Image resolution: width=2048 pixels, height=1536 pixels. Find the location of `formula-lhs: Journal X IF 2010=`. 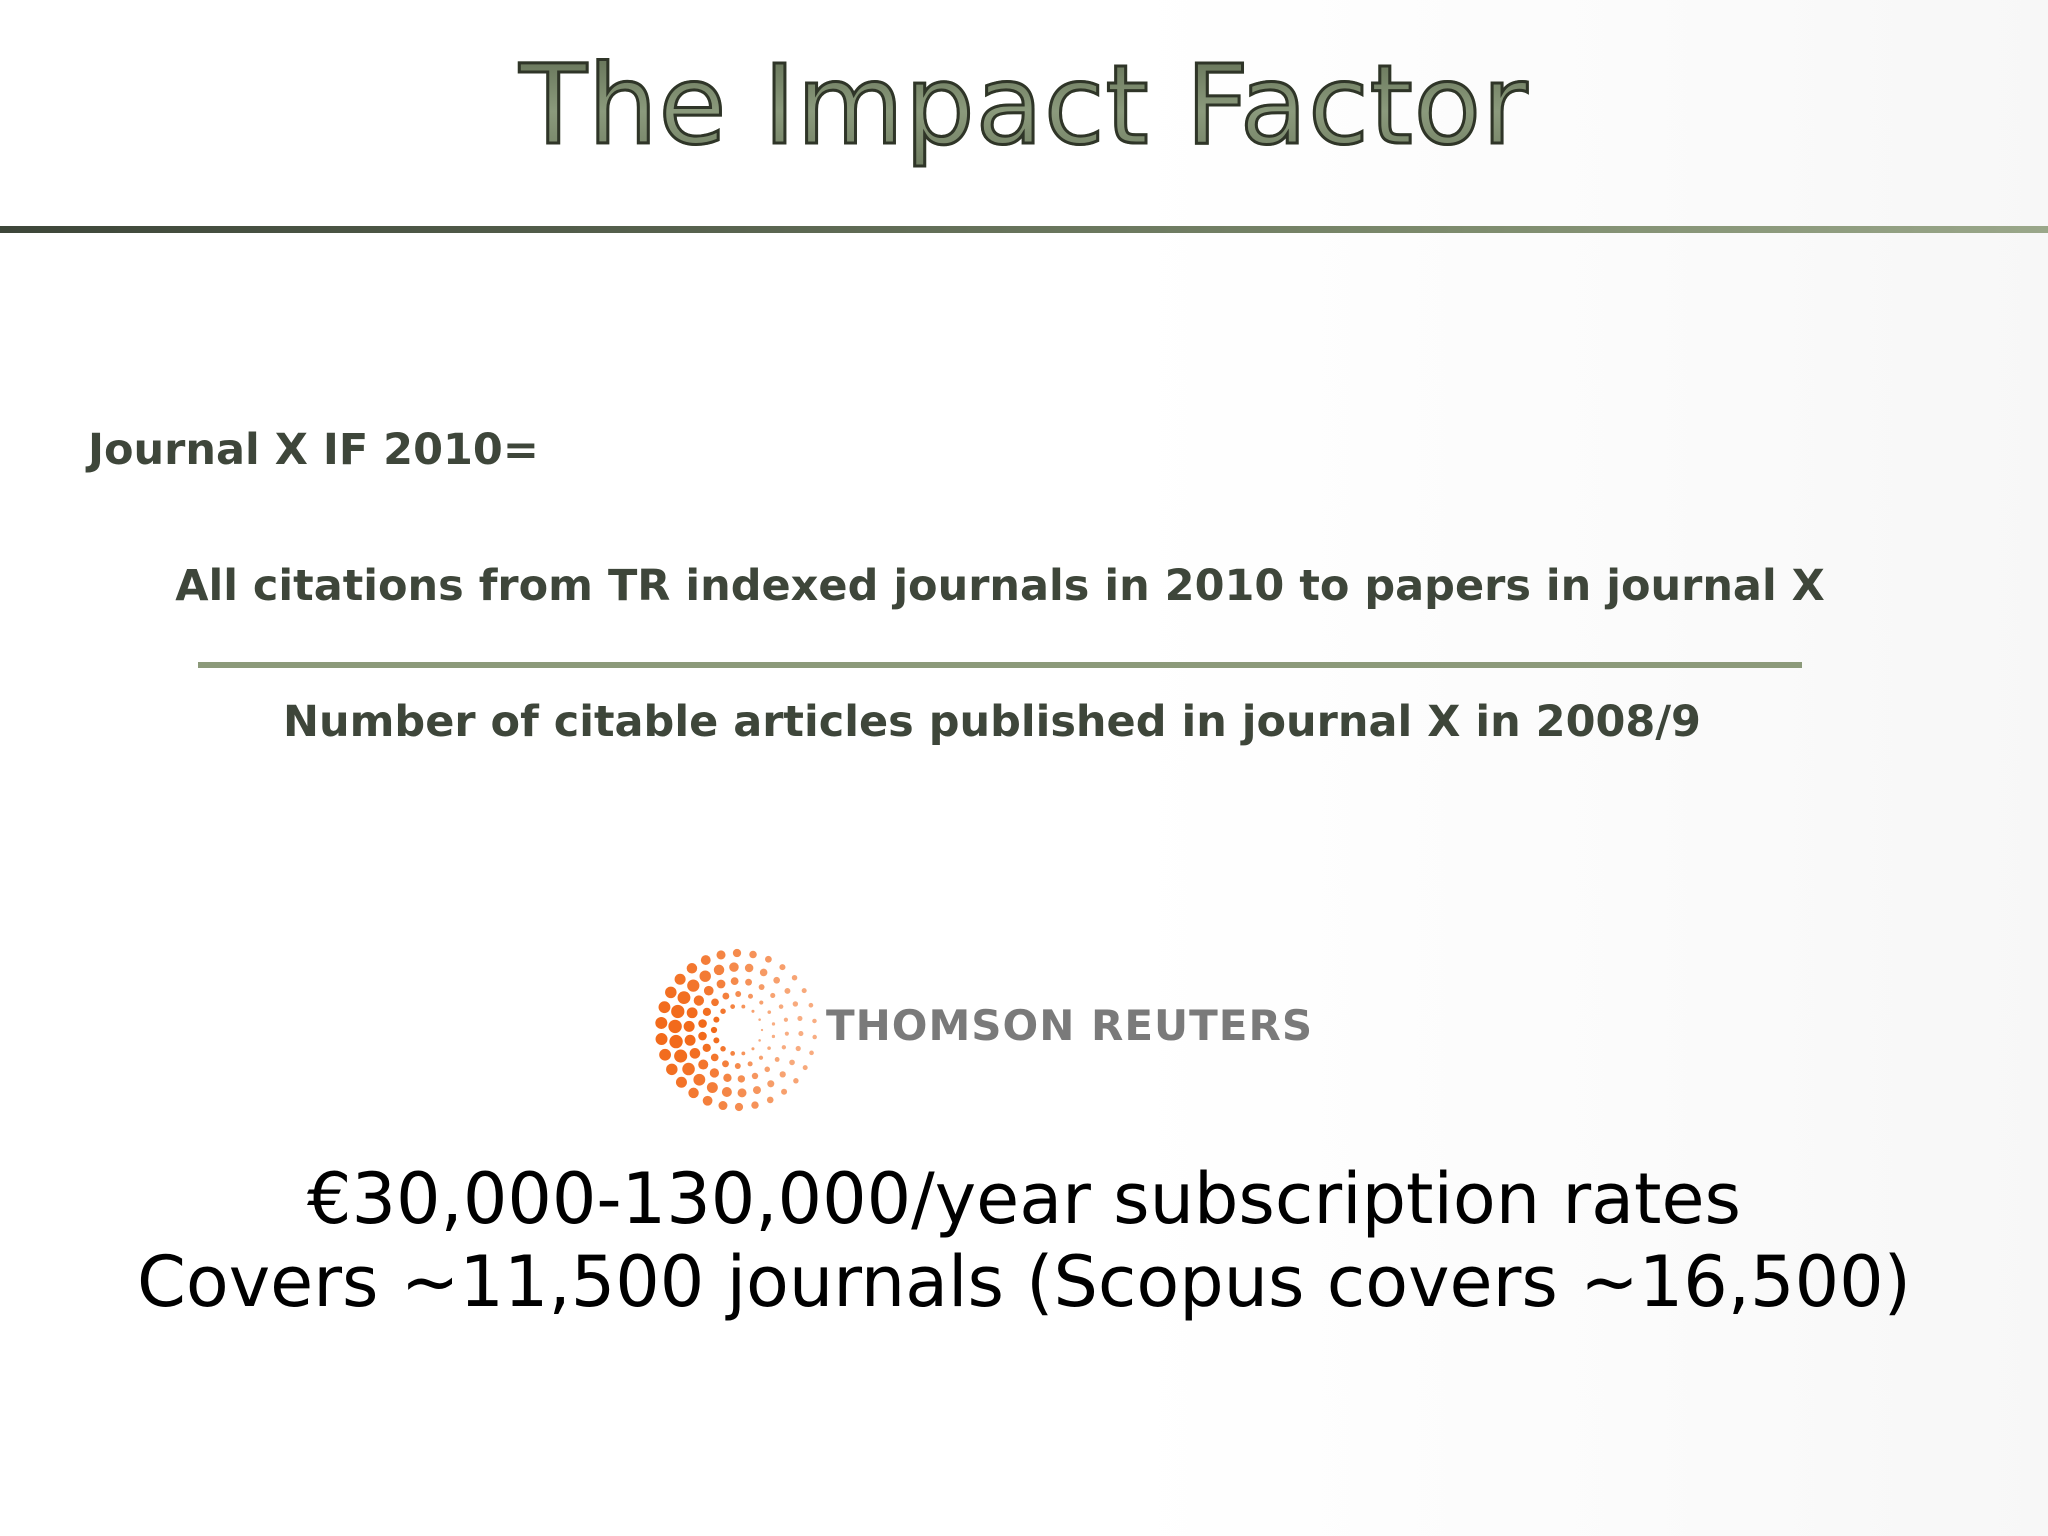

formula-lhs: Journal X IF 2010= is located at coordinates (313, 450).